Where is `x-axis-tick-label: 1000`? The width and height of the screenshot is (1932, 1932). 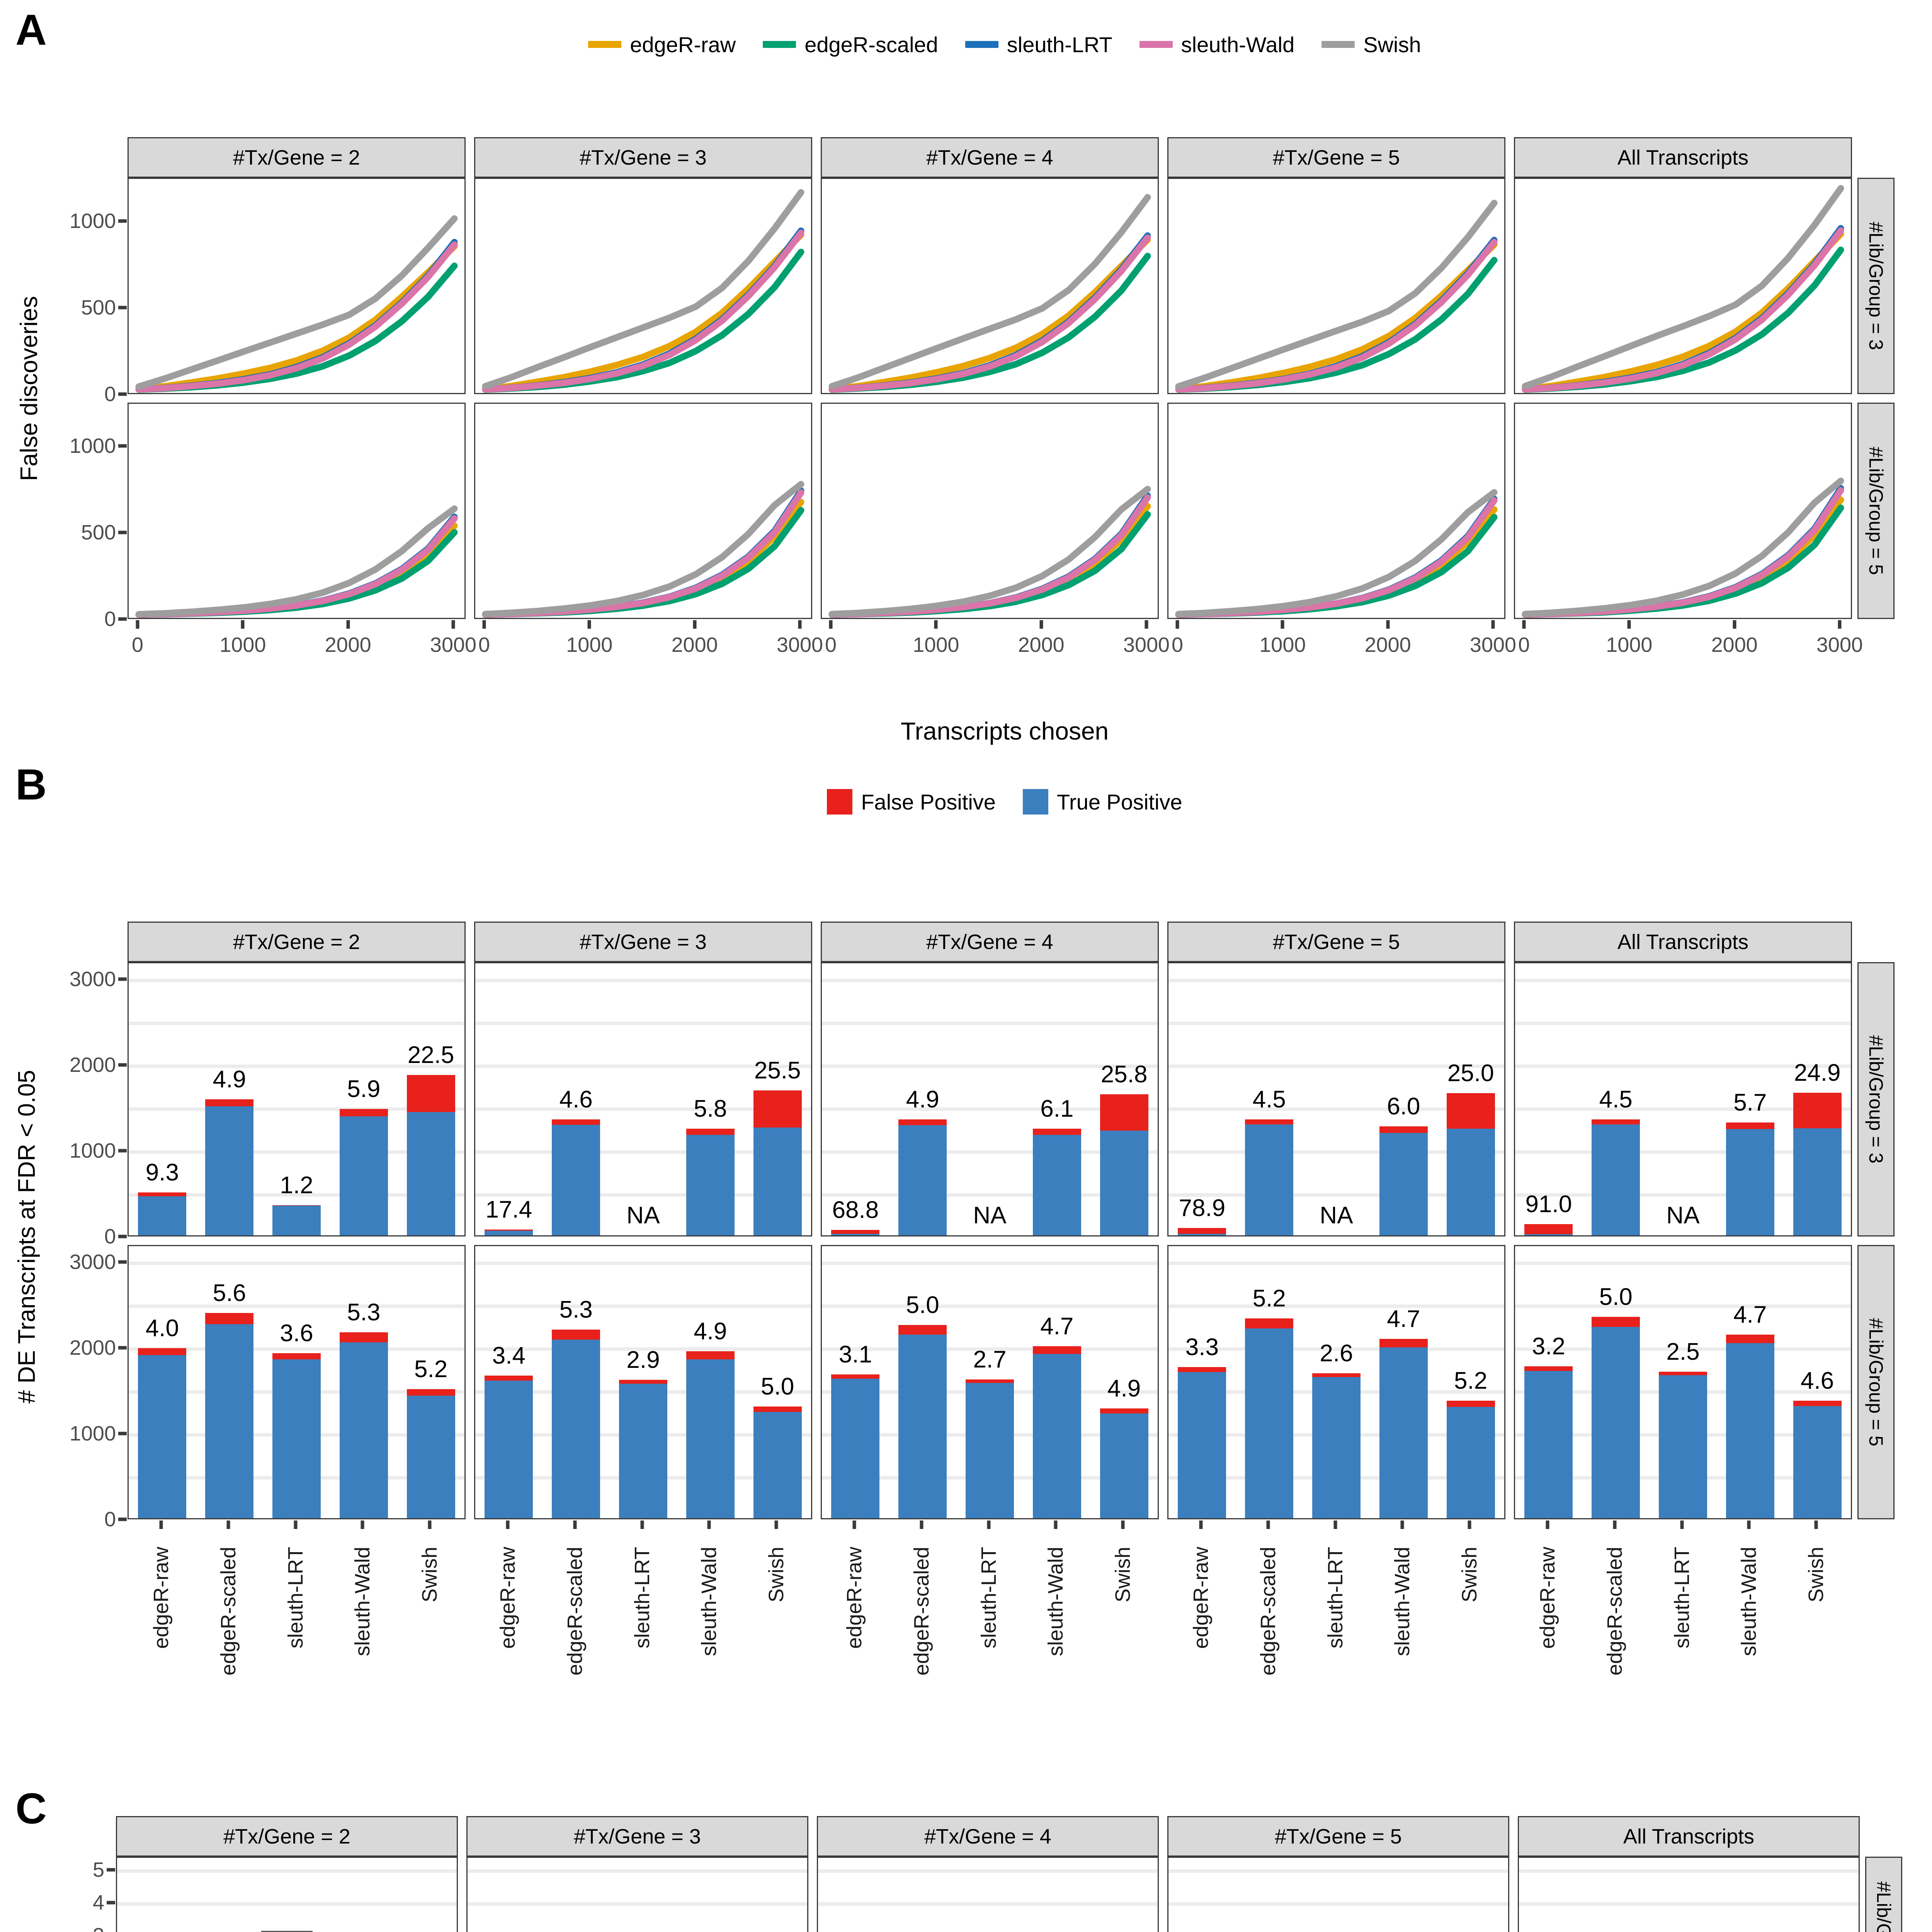 x-axis-tick-label: 1000 is located at coordinates (589, 645).